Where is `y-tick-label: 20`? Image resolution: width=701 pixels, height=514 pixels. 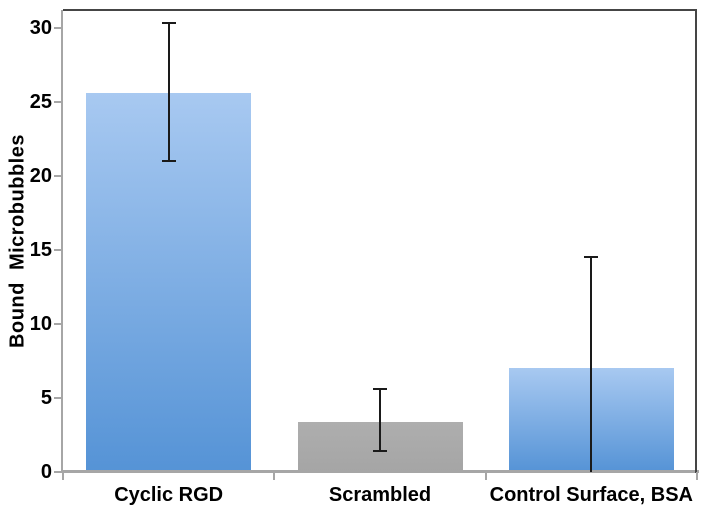
y-tick-label: 20 is located at coordinates (40, 175).